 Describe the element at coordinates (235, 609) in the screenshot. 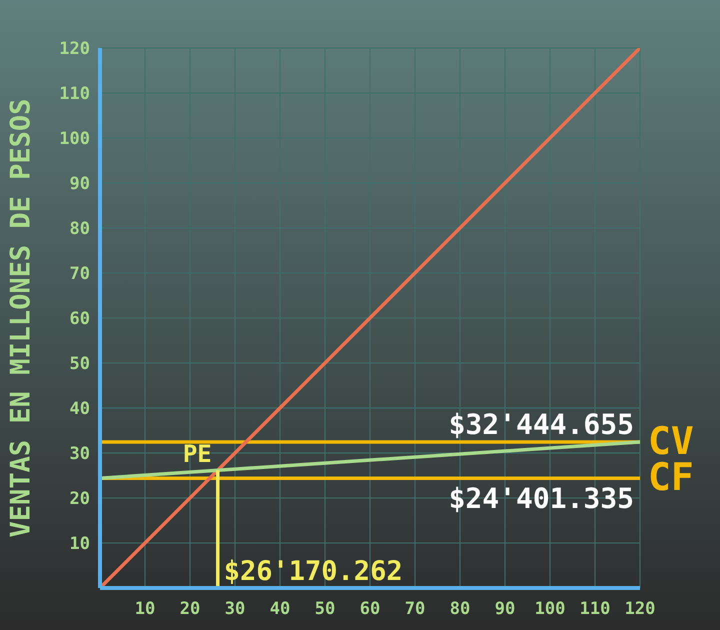

I see `x-tick-label: 30` at that location.